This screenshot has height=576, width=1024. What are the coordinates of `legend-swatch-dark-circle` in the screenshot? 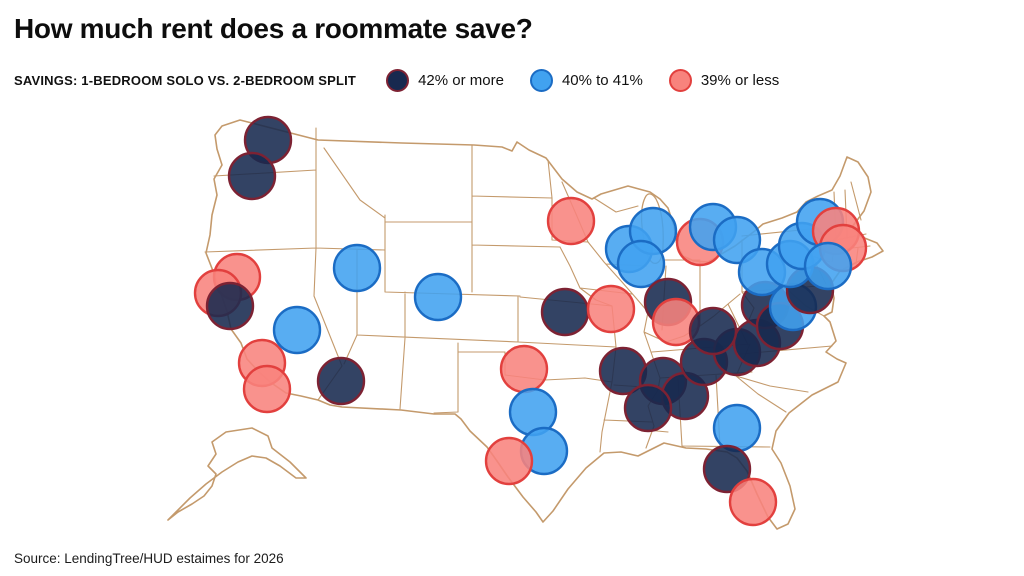 It's located at (398, 80).